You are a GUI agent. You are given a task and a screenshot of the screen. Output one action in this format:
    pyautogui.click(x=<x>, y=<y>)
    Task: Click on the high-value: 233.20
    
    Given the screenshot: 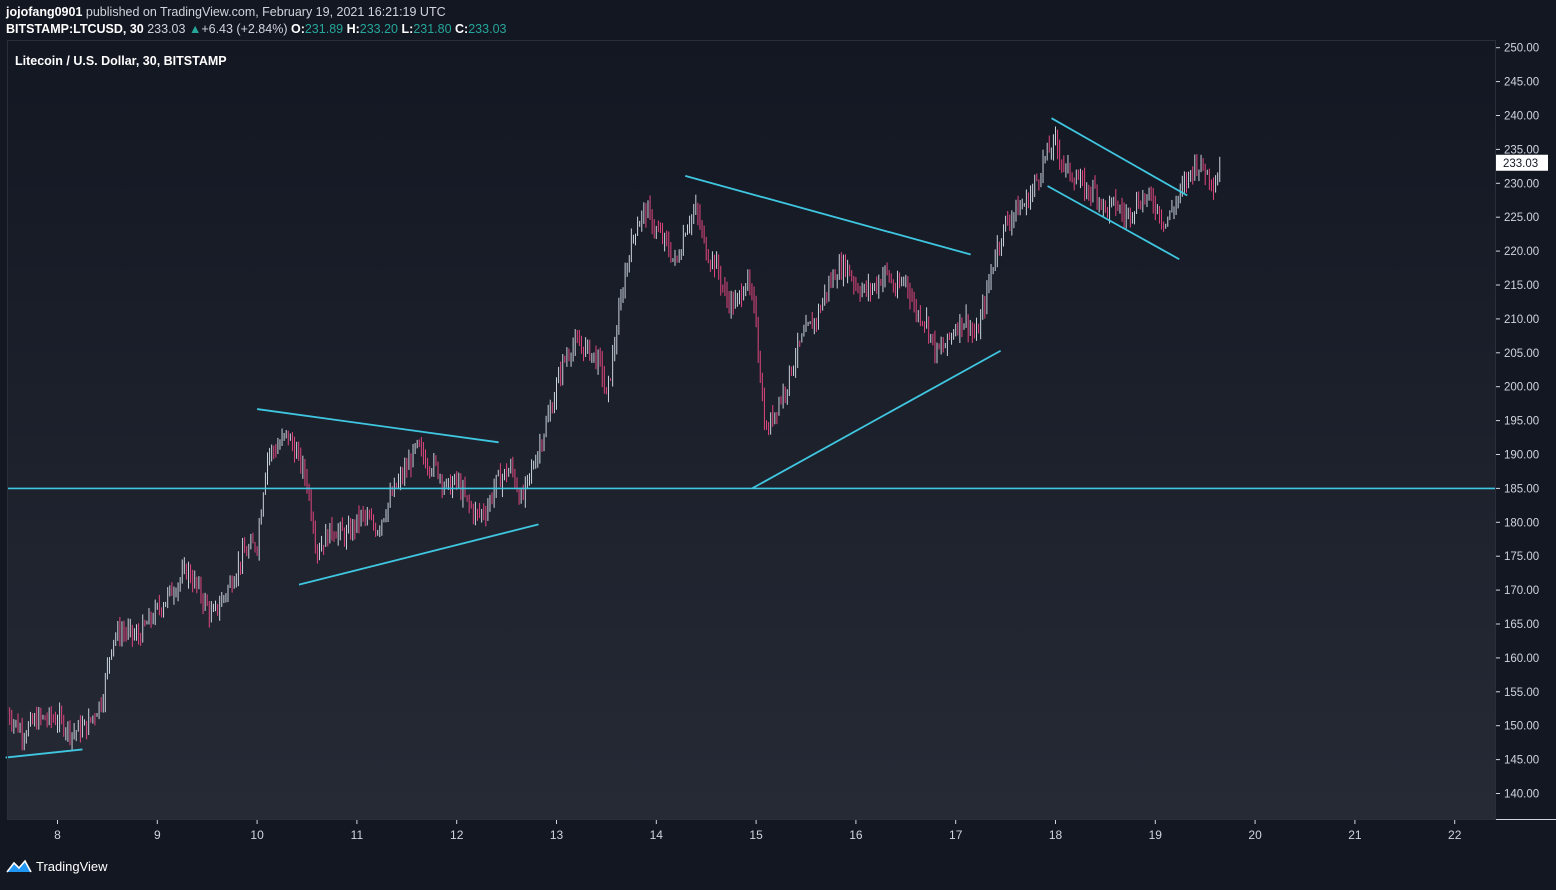 What is the action you would take?
    pyautogui.click(x=379, y=29)
    